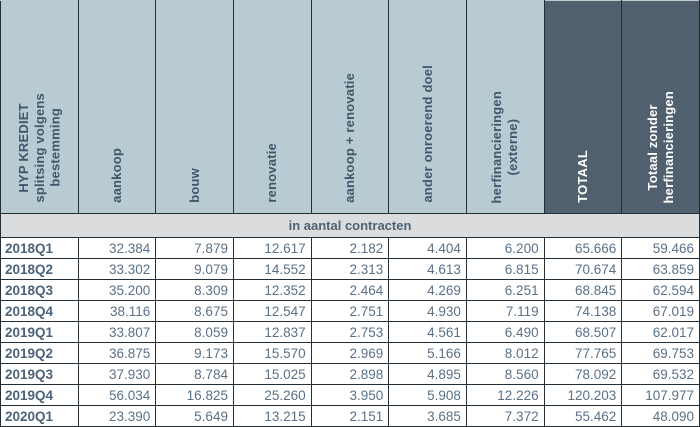 Image resolution: width=700 pixels, height=427 pixels. Describe the element at coordinates (39, 248) in the screenshot. I see `row-label: 2018Q1` at that location.